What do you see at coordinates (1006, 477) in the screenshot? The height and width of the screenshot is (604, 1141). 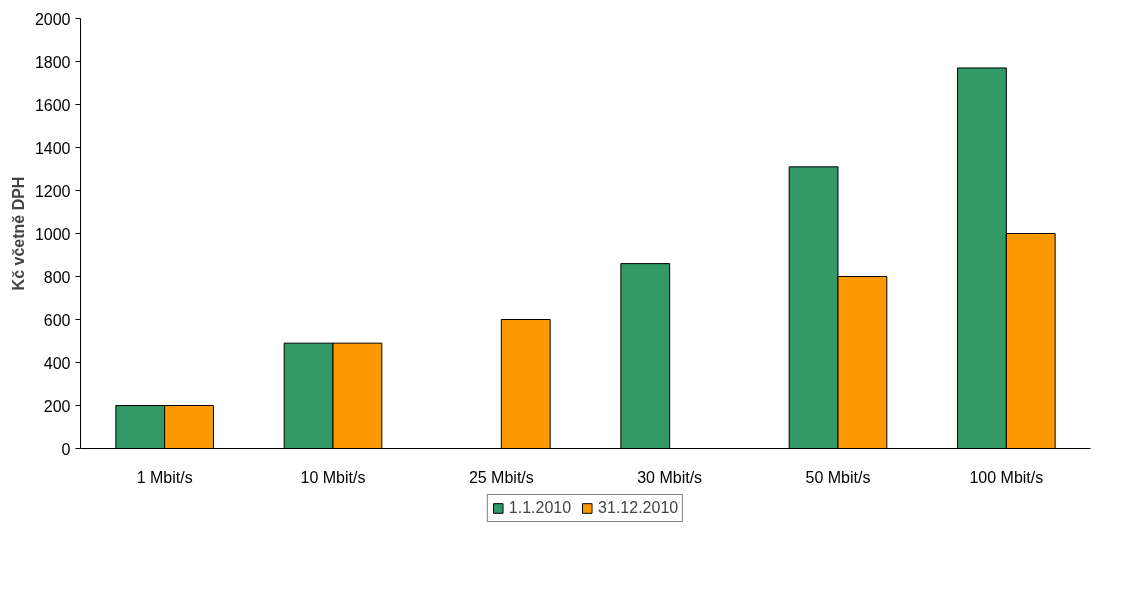 I see `x-tick-label: 100 Mbit/s` at bounding box center [1006, 477].